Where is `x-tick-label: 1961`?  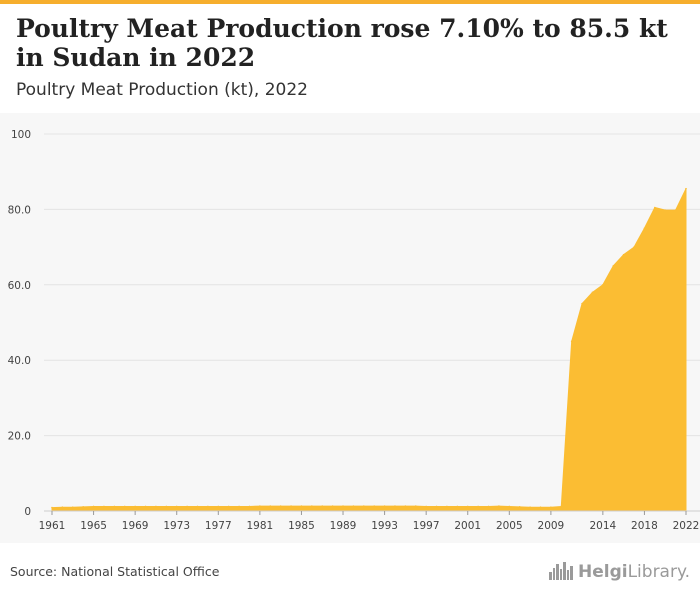
x-tick-label: 1961 is located at coordinates (52, 526).